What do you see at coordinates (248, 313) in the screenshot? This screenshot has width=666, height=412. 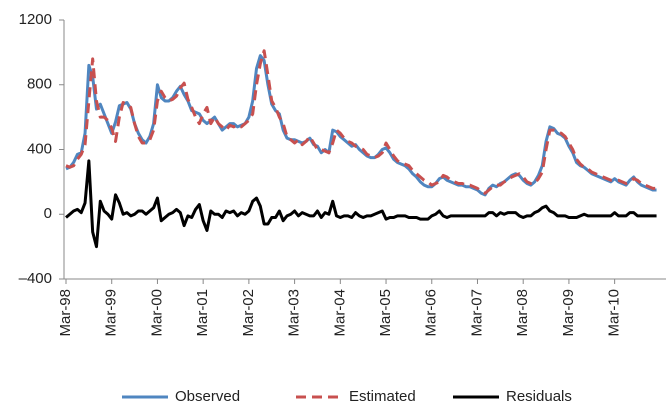 I see `x-tick-label: Mar-02` at bounding box center [248, 313].